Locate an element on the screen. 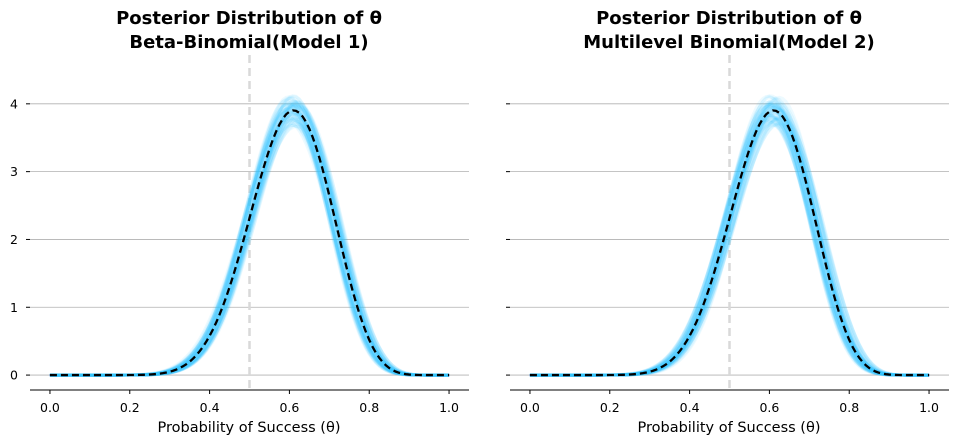 The image size is (959, 448). y-tick-label: 4 is located at coordinates (14, 103).